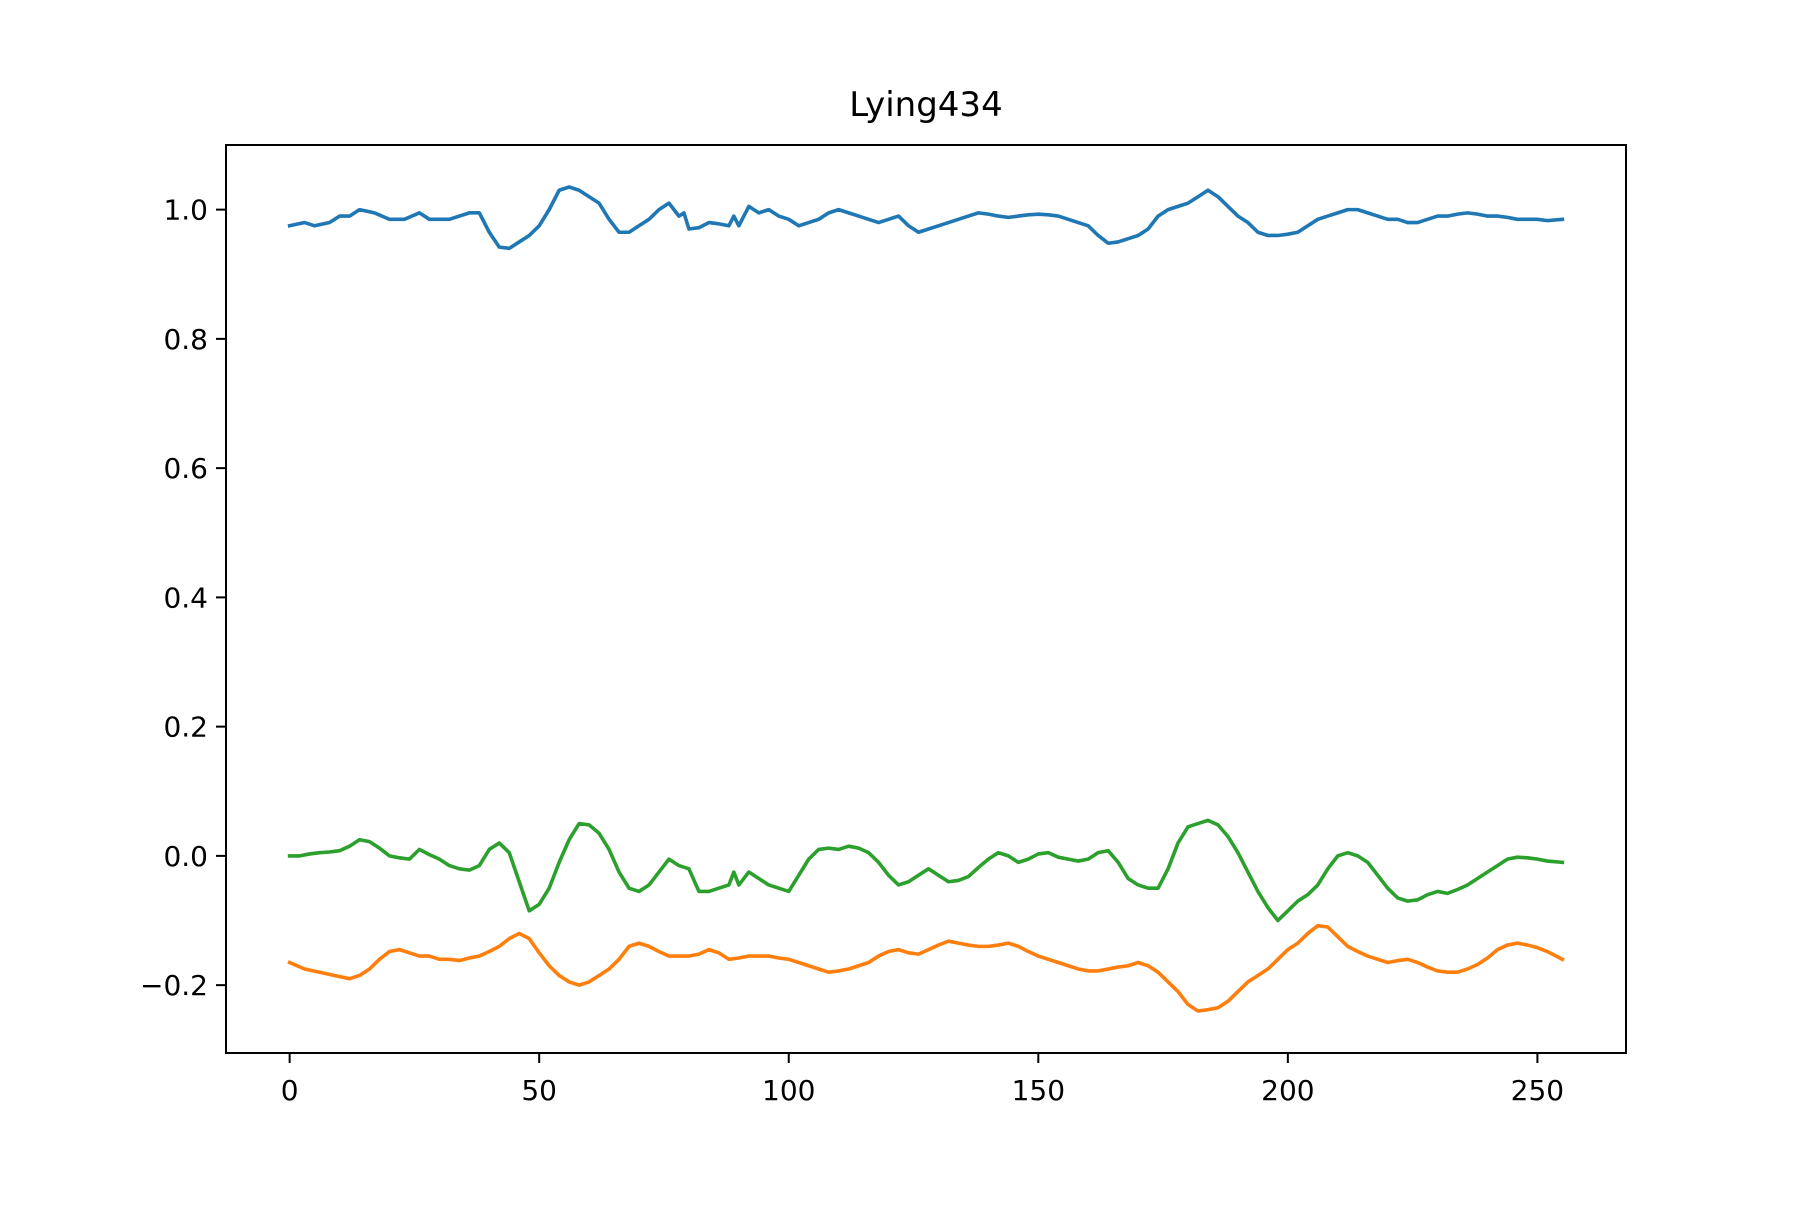 The height and width of the screenshot is (1205, 1800). I want to click on y-axis: −0.2 0.0 0.2 0.4 0.6 0.8 1.0, so click(183, 598).